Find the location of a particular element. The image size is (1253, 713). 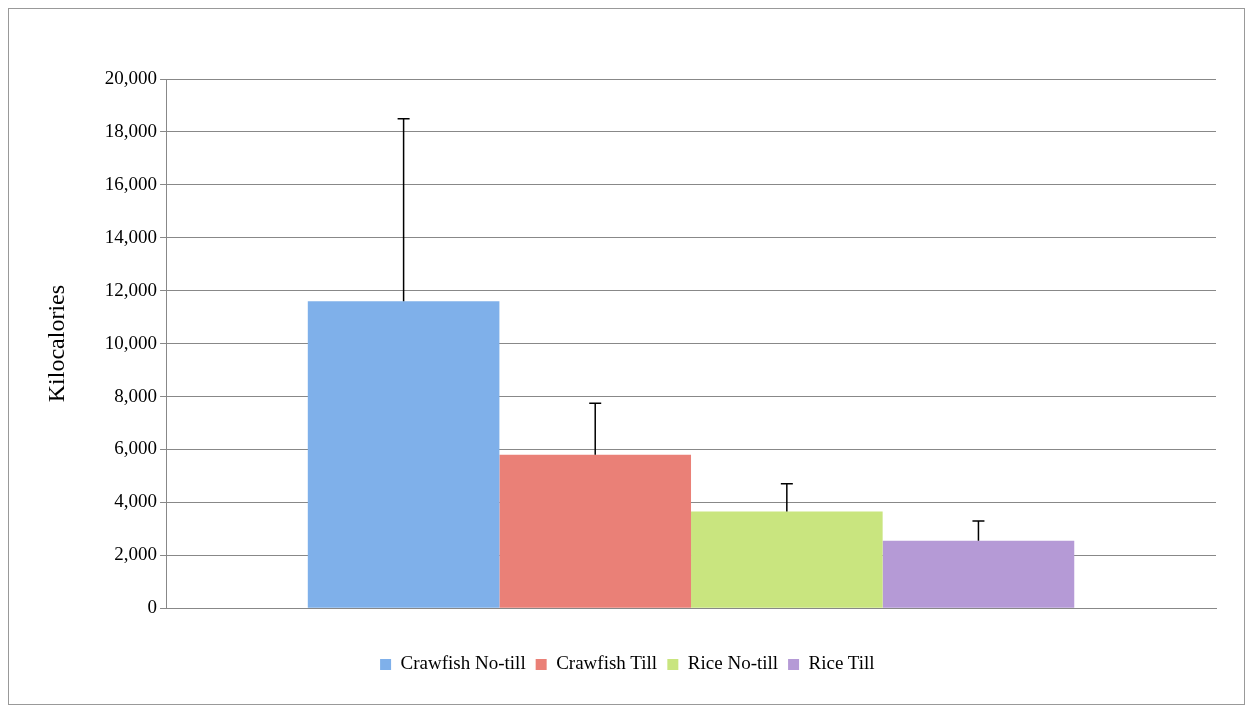

y-tick-label: 6,000 is located at coordinates (136, 448).